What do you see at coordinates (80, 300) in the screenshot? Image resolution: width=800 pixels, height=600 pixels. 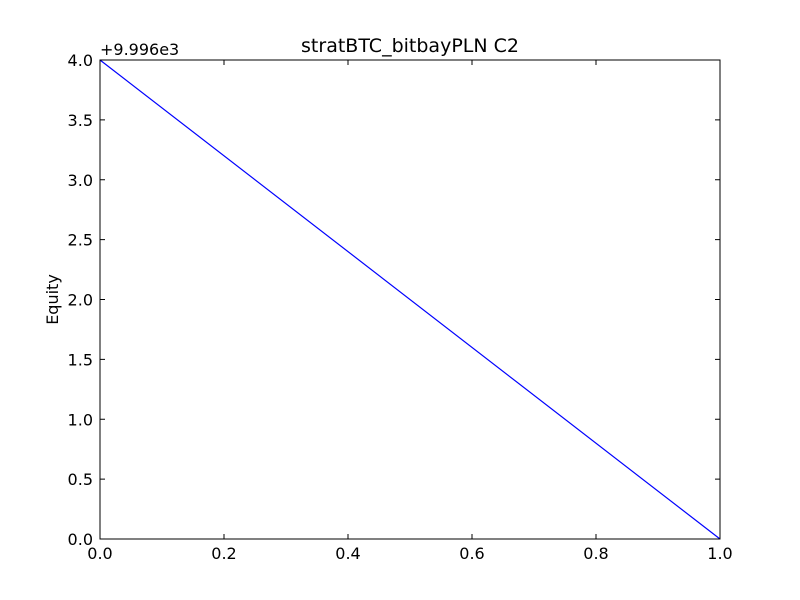 I see `y-tick-label-4: 2.0` at bounding box center [80, 300].